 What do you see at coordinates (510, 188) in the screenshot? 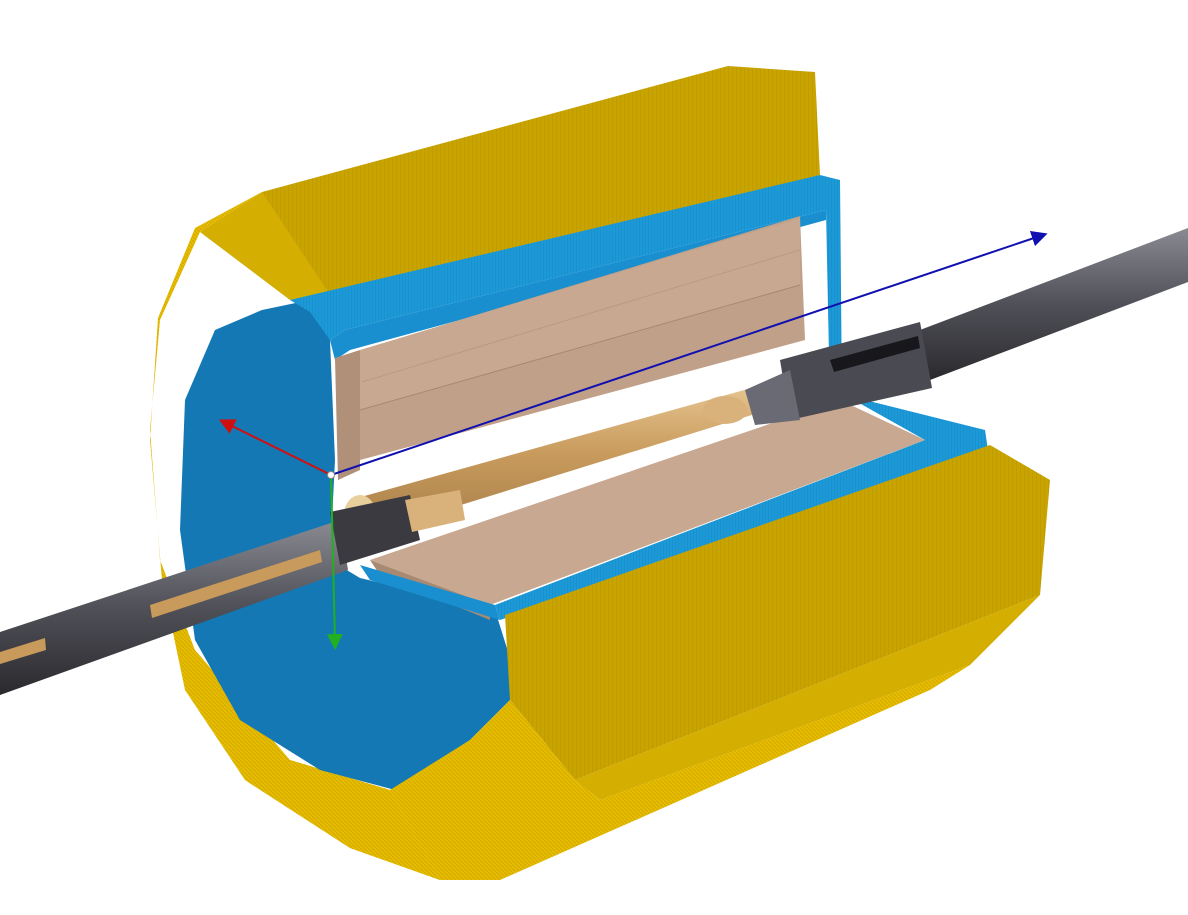
I see `outer-shell-upper` at bounding box center [510, 188].